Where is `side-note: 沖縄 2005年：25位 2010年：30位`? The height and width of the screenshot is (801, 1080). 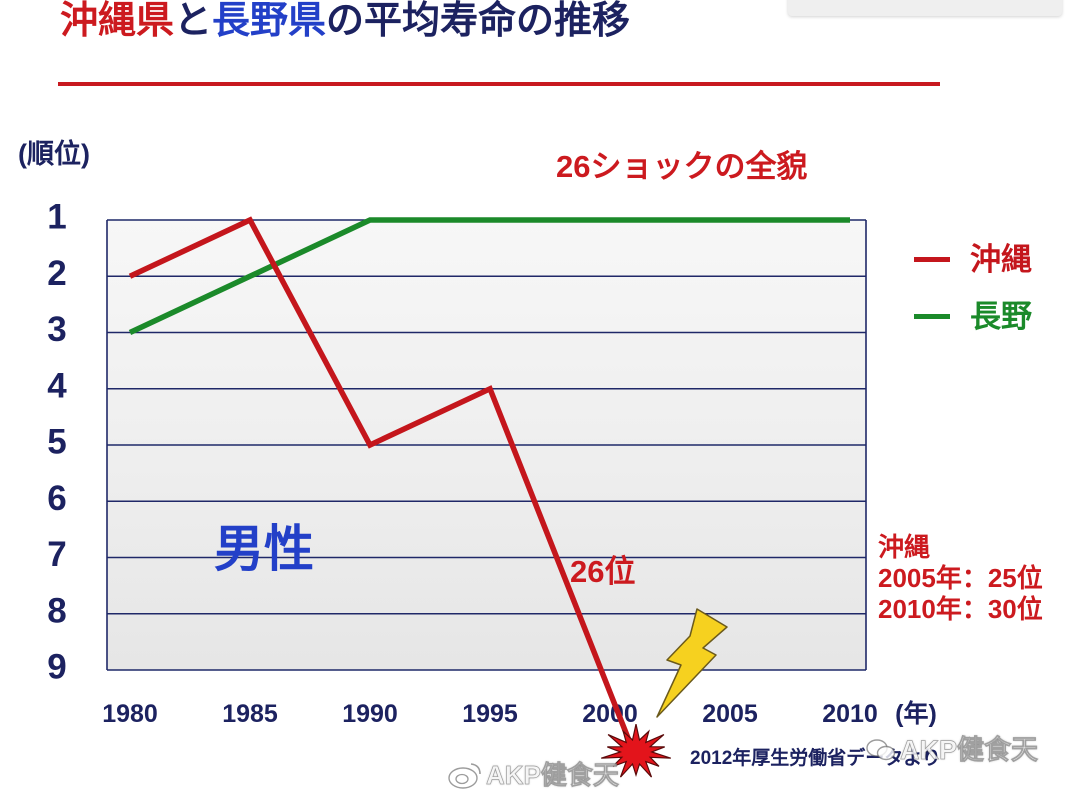 side-note: 沖縄 2005年：25位 2010年：30位 is located at coordinates (960, 578).